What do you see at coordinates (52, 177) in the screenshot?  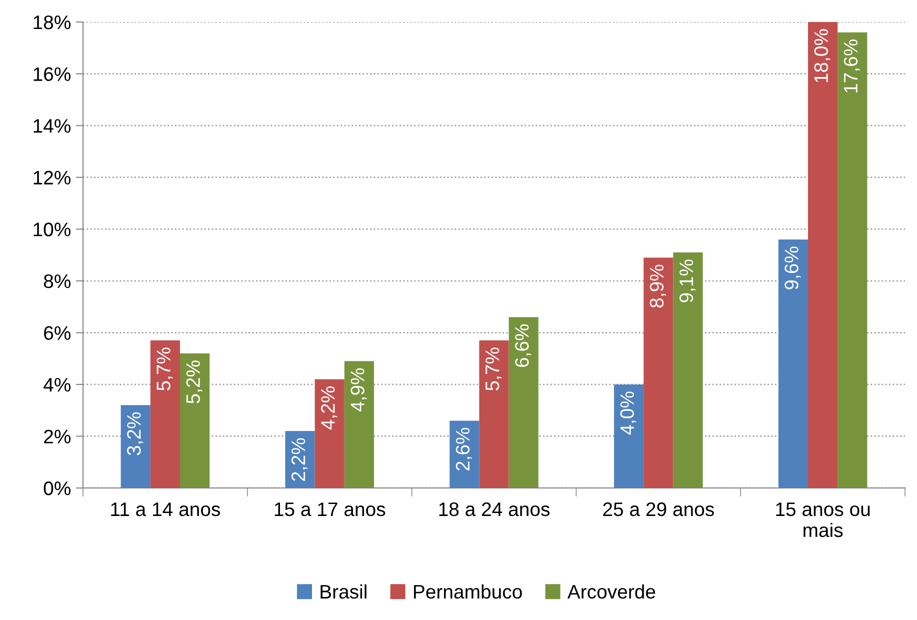 I see `y-tick-label: 12%` at bounding box center [52, 177].